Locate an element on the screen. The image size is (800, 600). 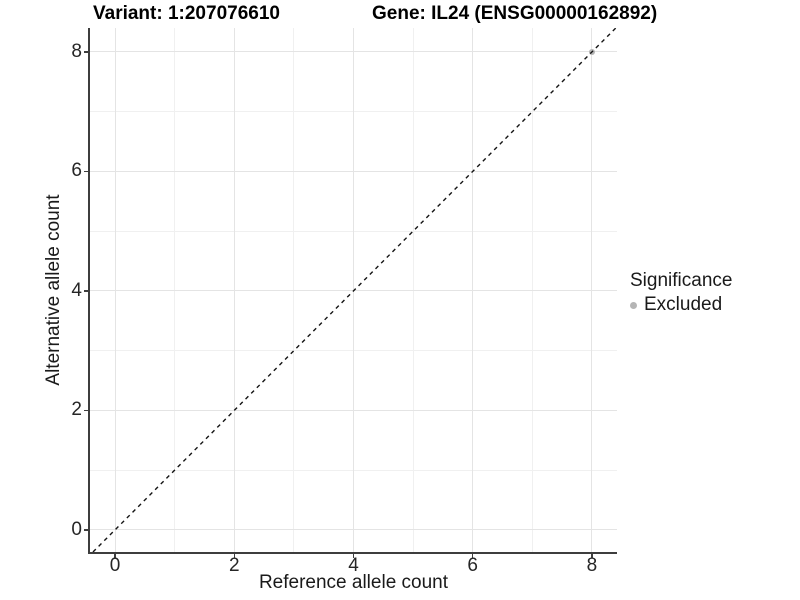
y-axis-title: Alternative allele count is located at coordinates (53, 290).